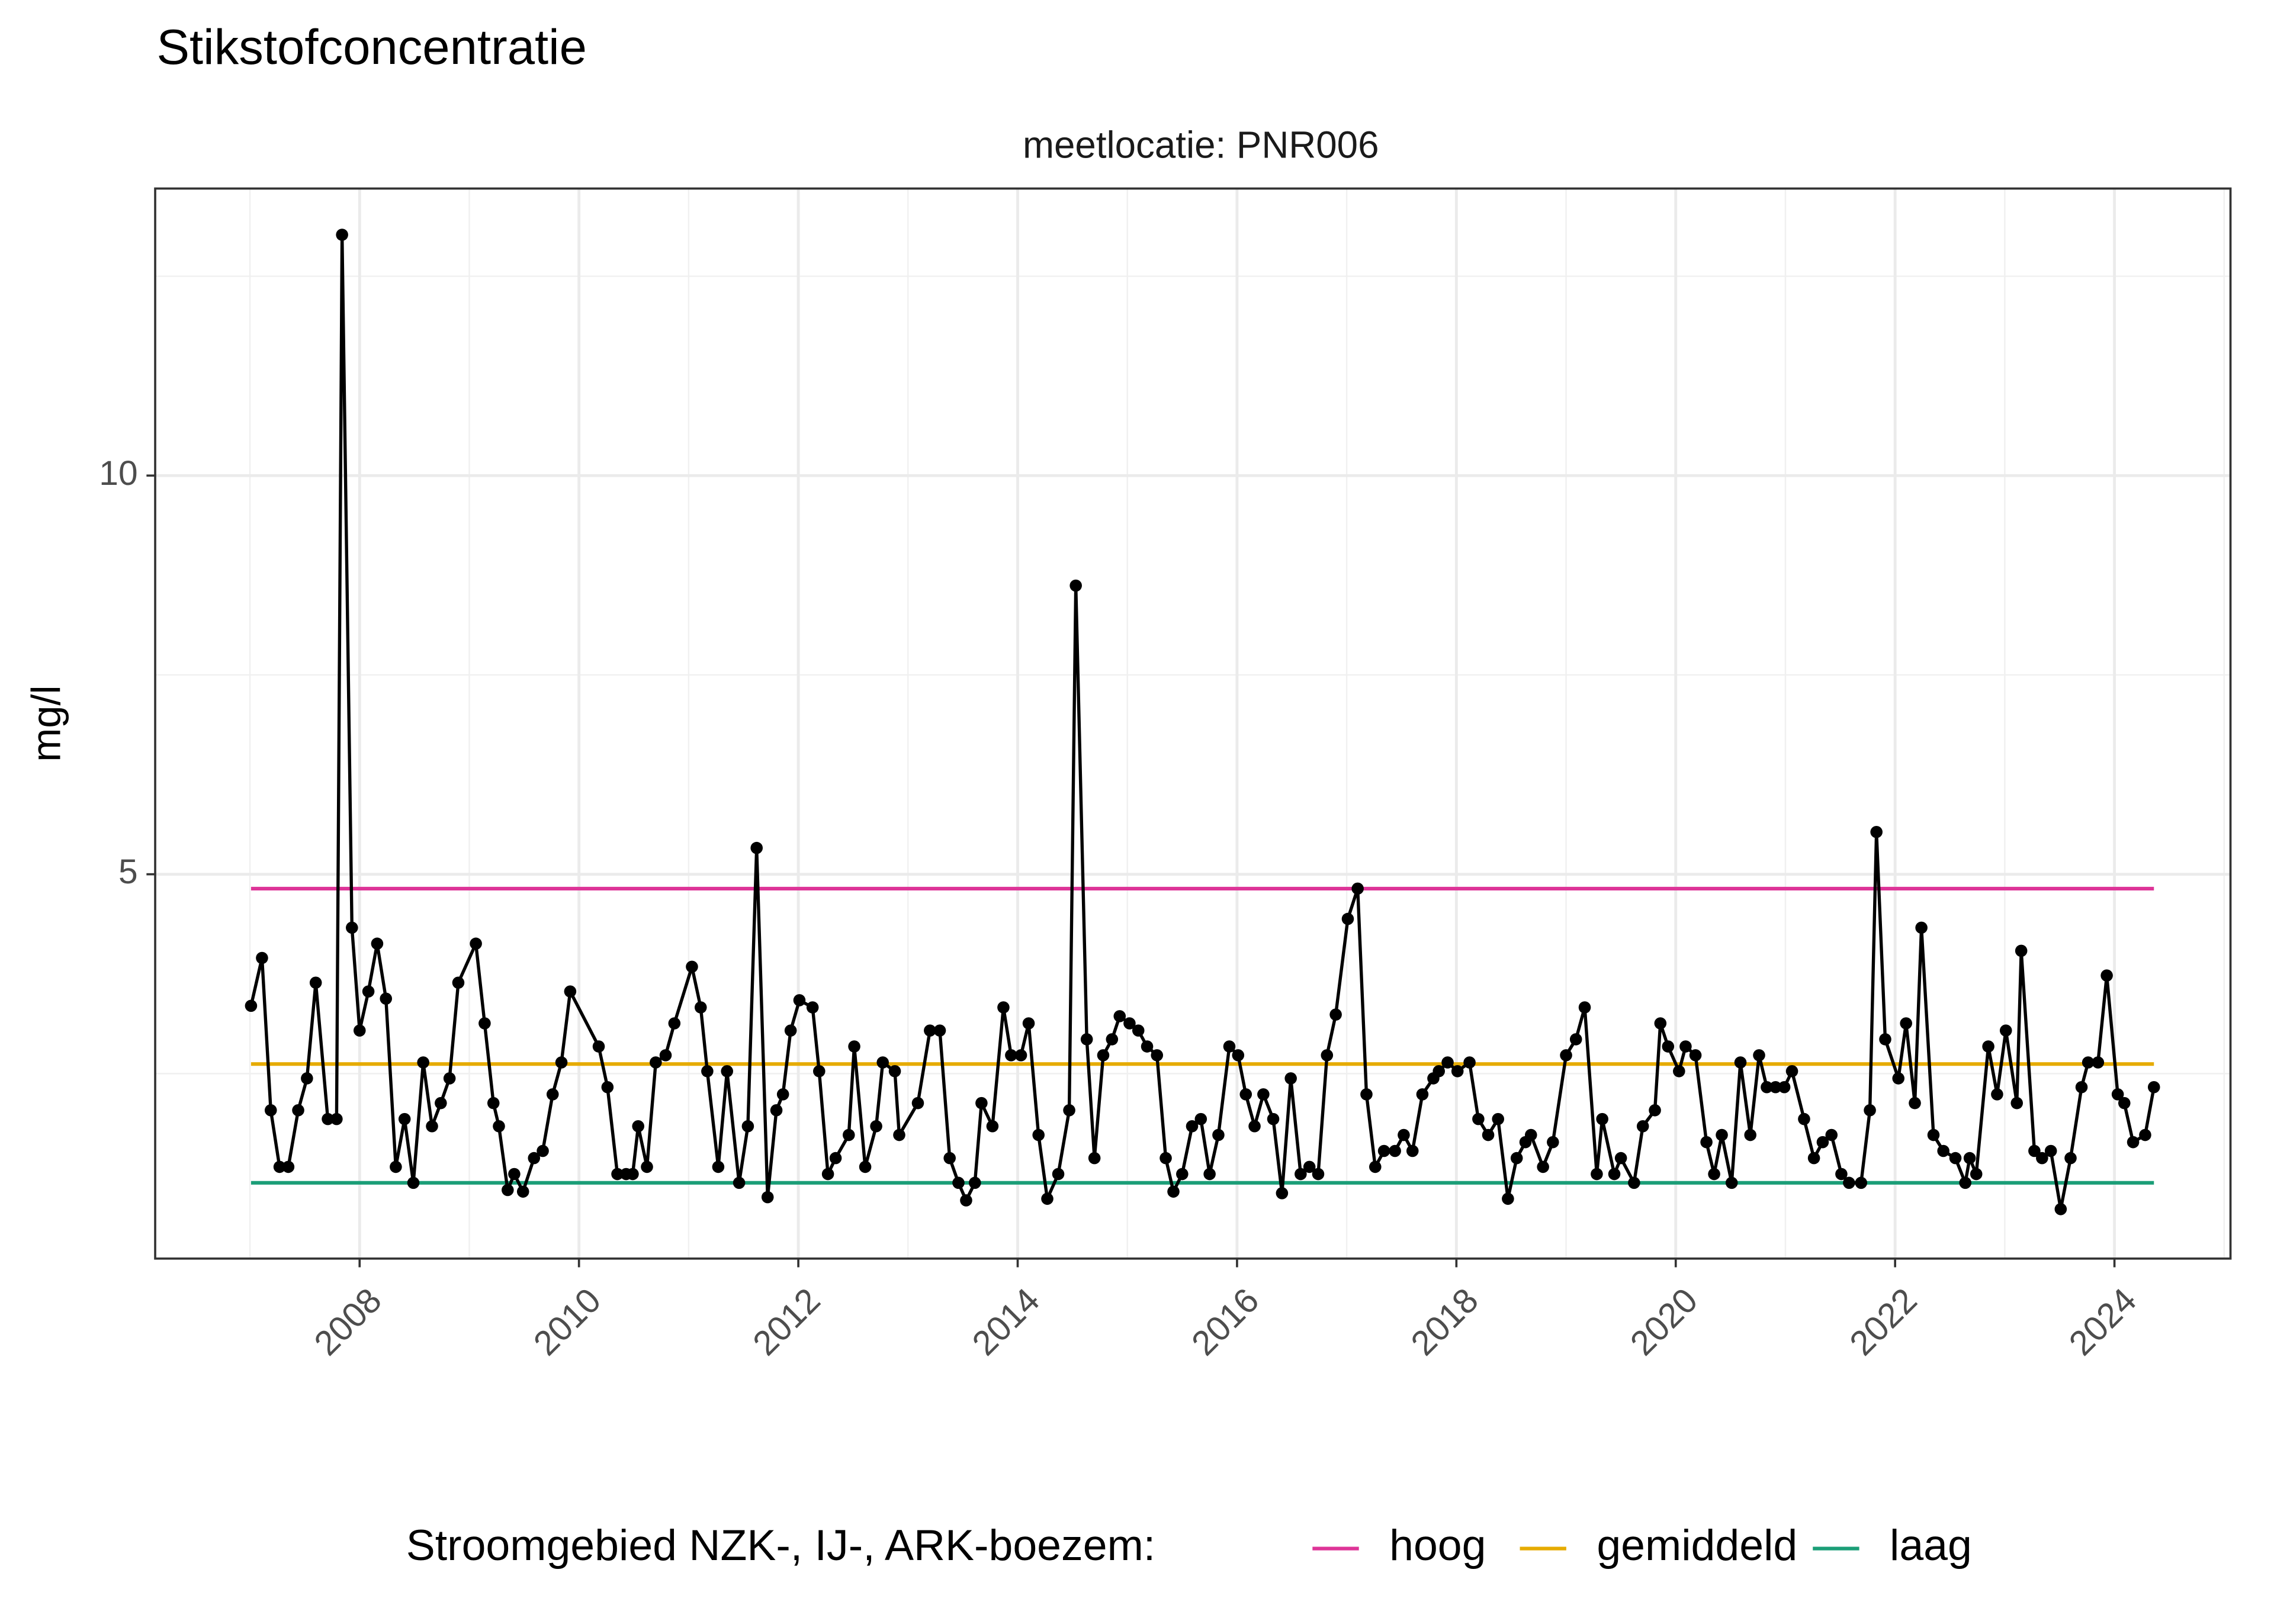 The image size is (2274, 1624). What do you see at coordinates (46, 723) in the screenshot?
I see `y-axis-label: mg/l` at bounding box center [46, 723].